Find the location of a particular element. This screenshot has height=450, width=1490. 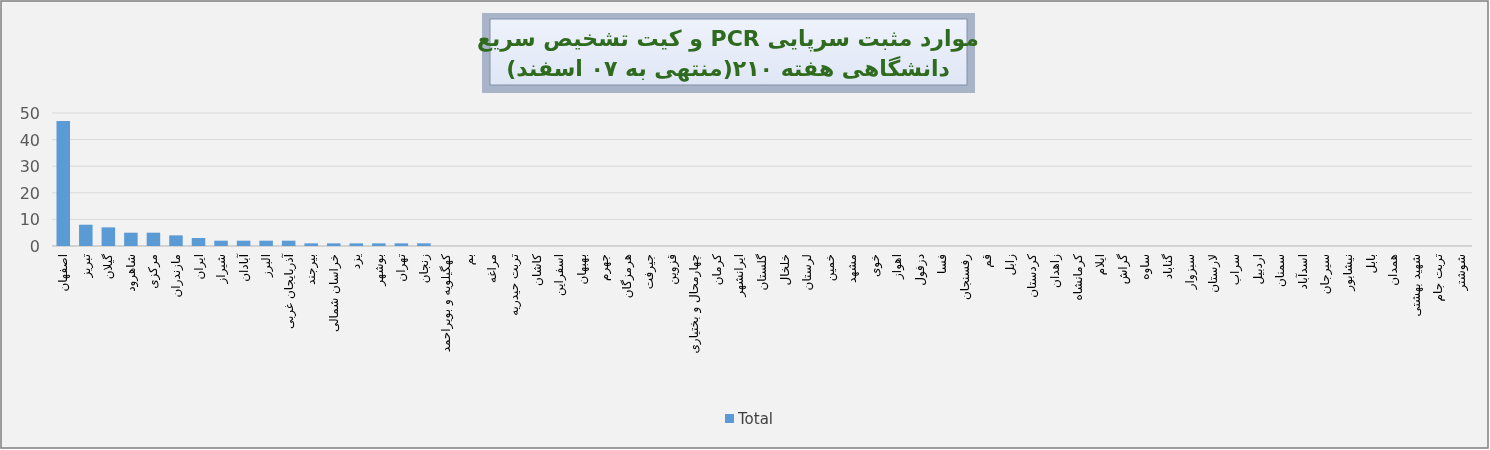

x-tick-label: زنجان is located at coordinates (424, 268).